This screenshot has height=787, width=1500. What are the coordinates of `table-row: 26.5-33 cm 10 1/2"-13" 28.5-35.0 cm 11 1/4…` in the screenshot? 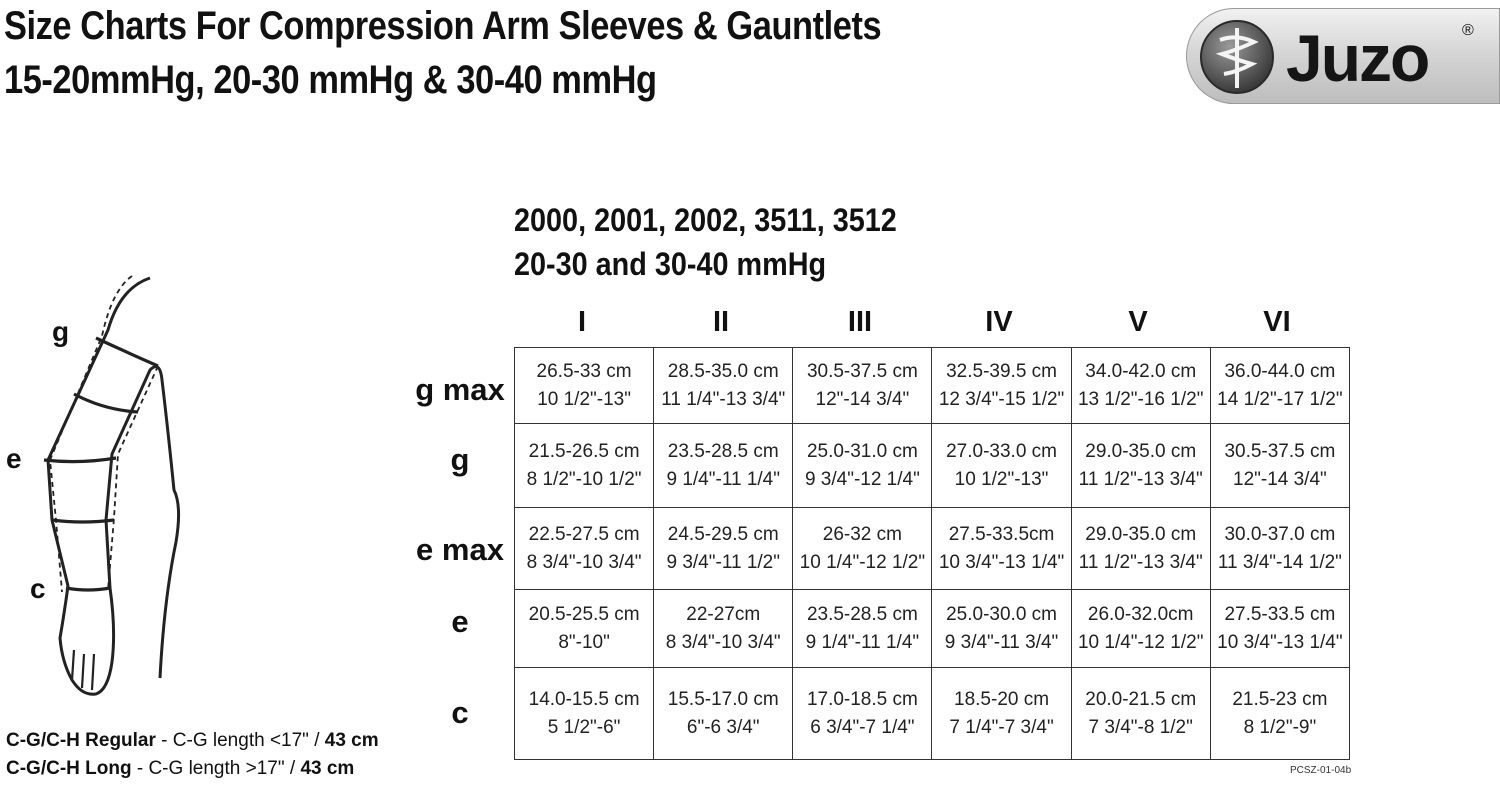 It's located at (932, 385).